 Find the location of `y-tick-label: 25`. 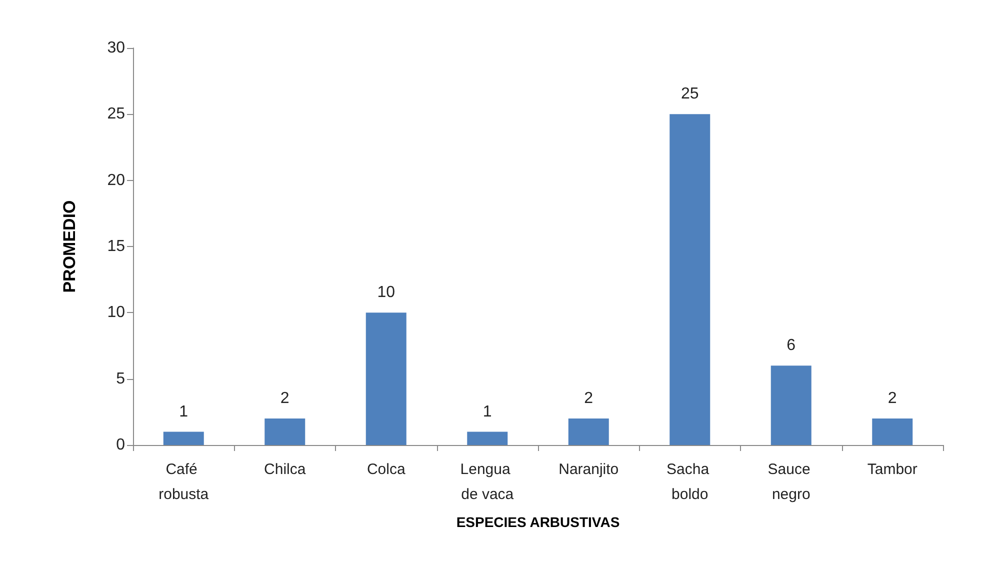

y-tick-label: 25 is located at coordinates (116, 114).